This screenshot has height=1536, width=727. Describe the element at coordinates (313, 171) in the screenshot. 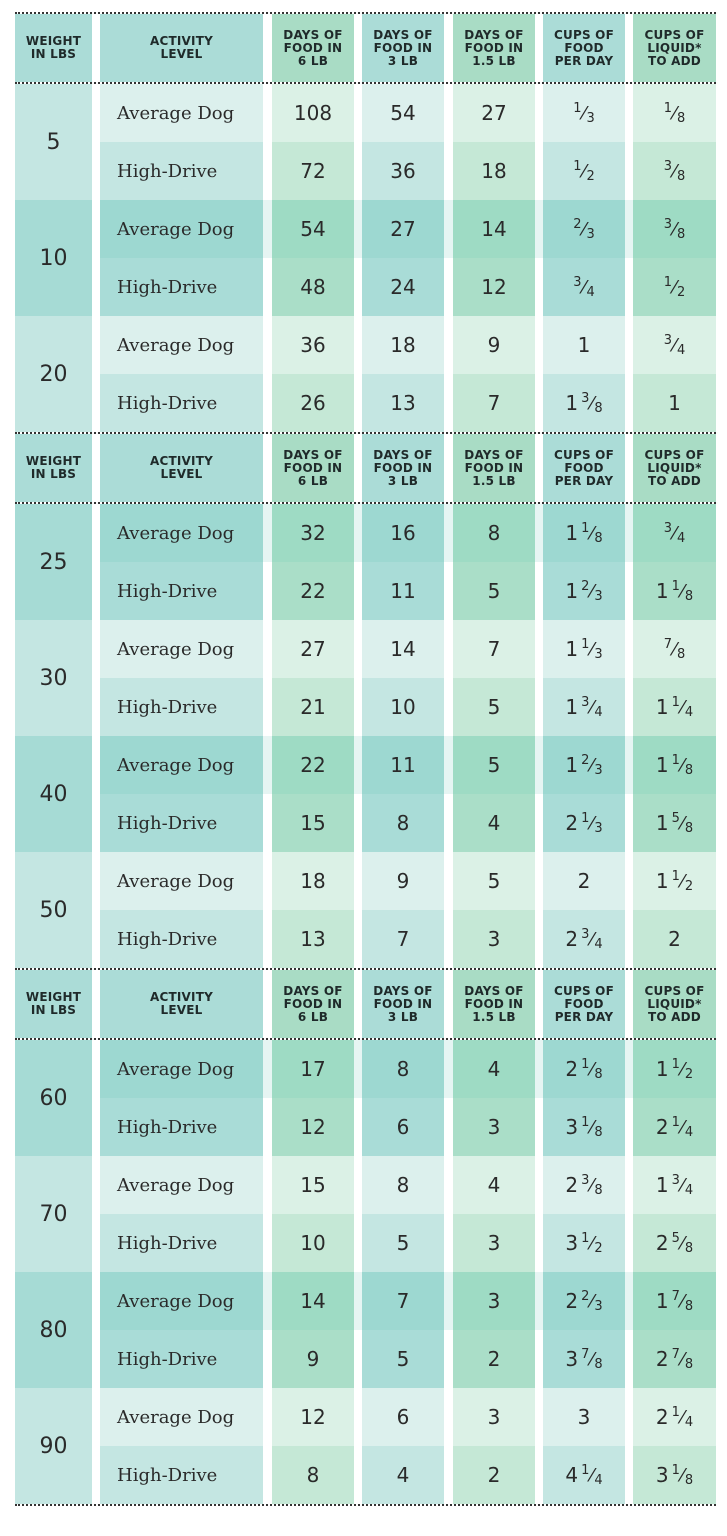

I see `days-6lb: 72` at that location.